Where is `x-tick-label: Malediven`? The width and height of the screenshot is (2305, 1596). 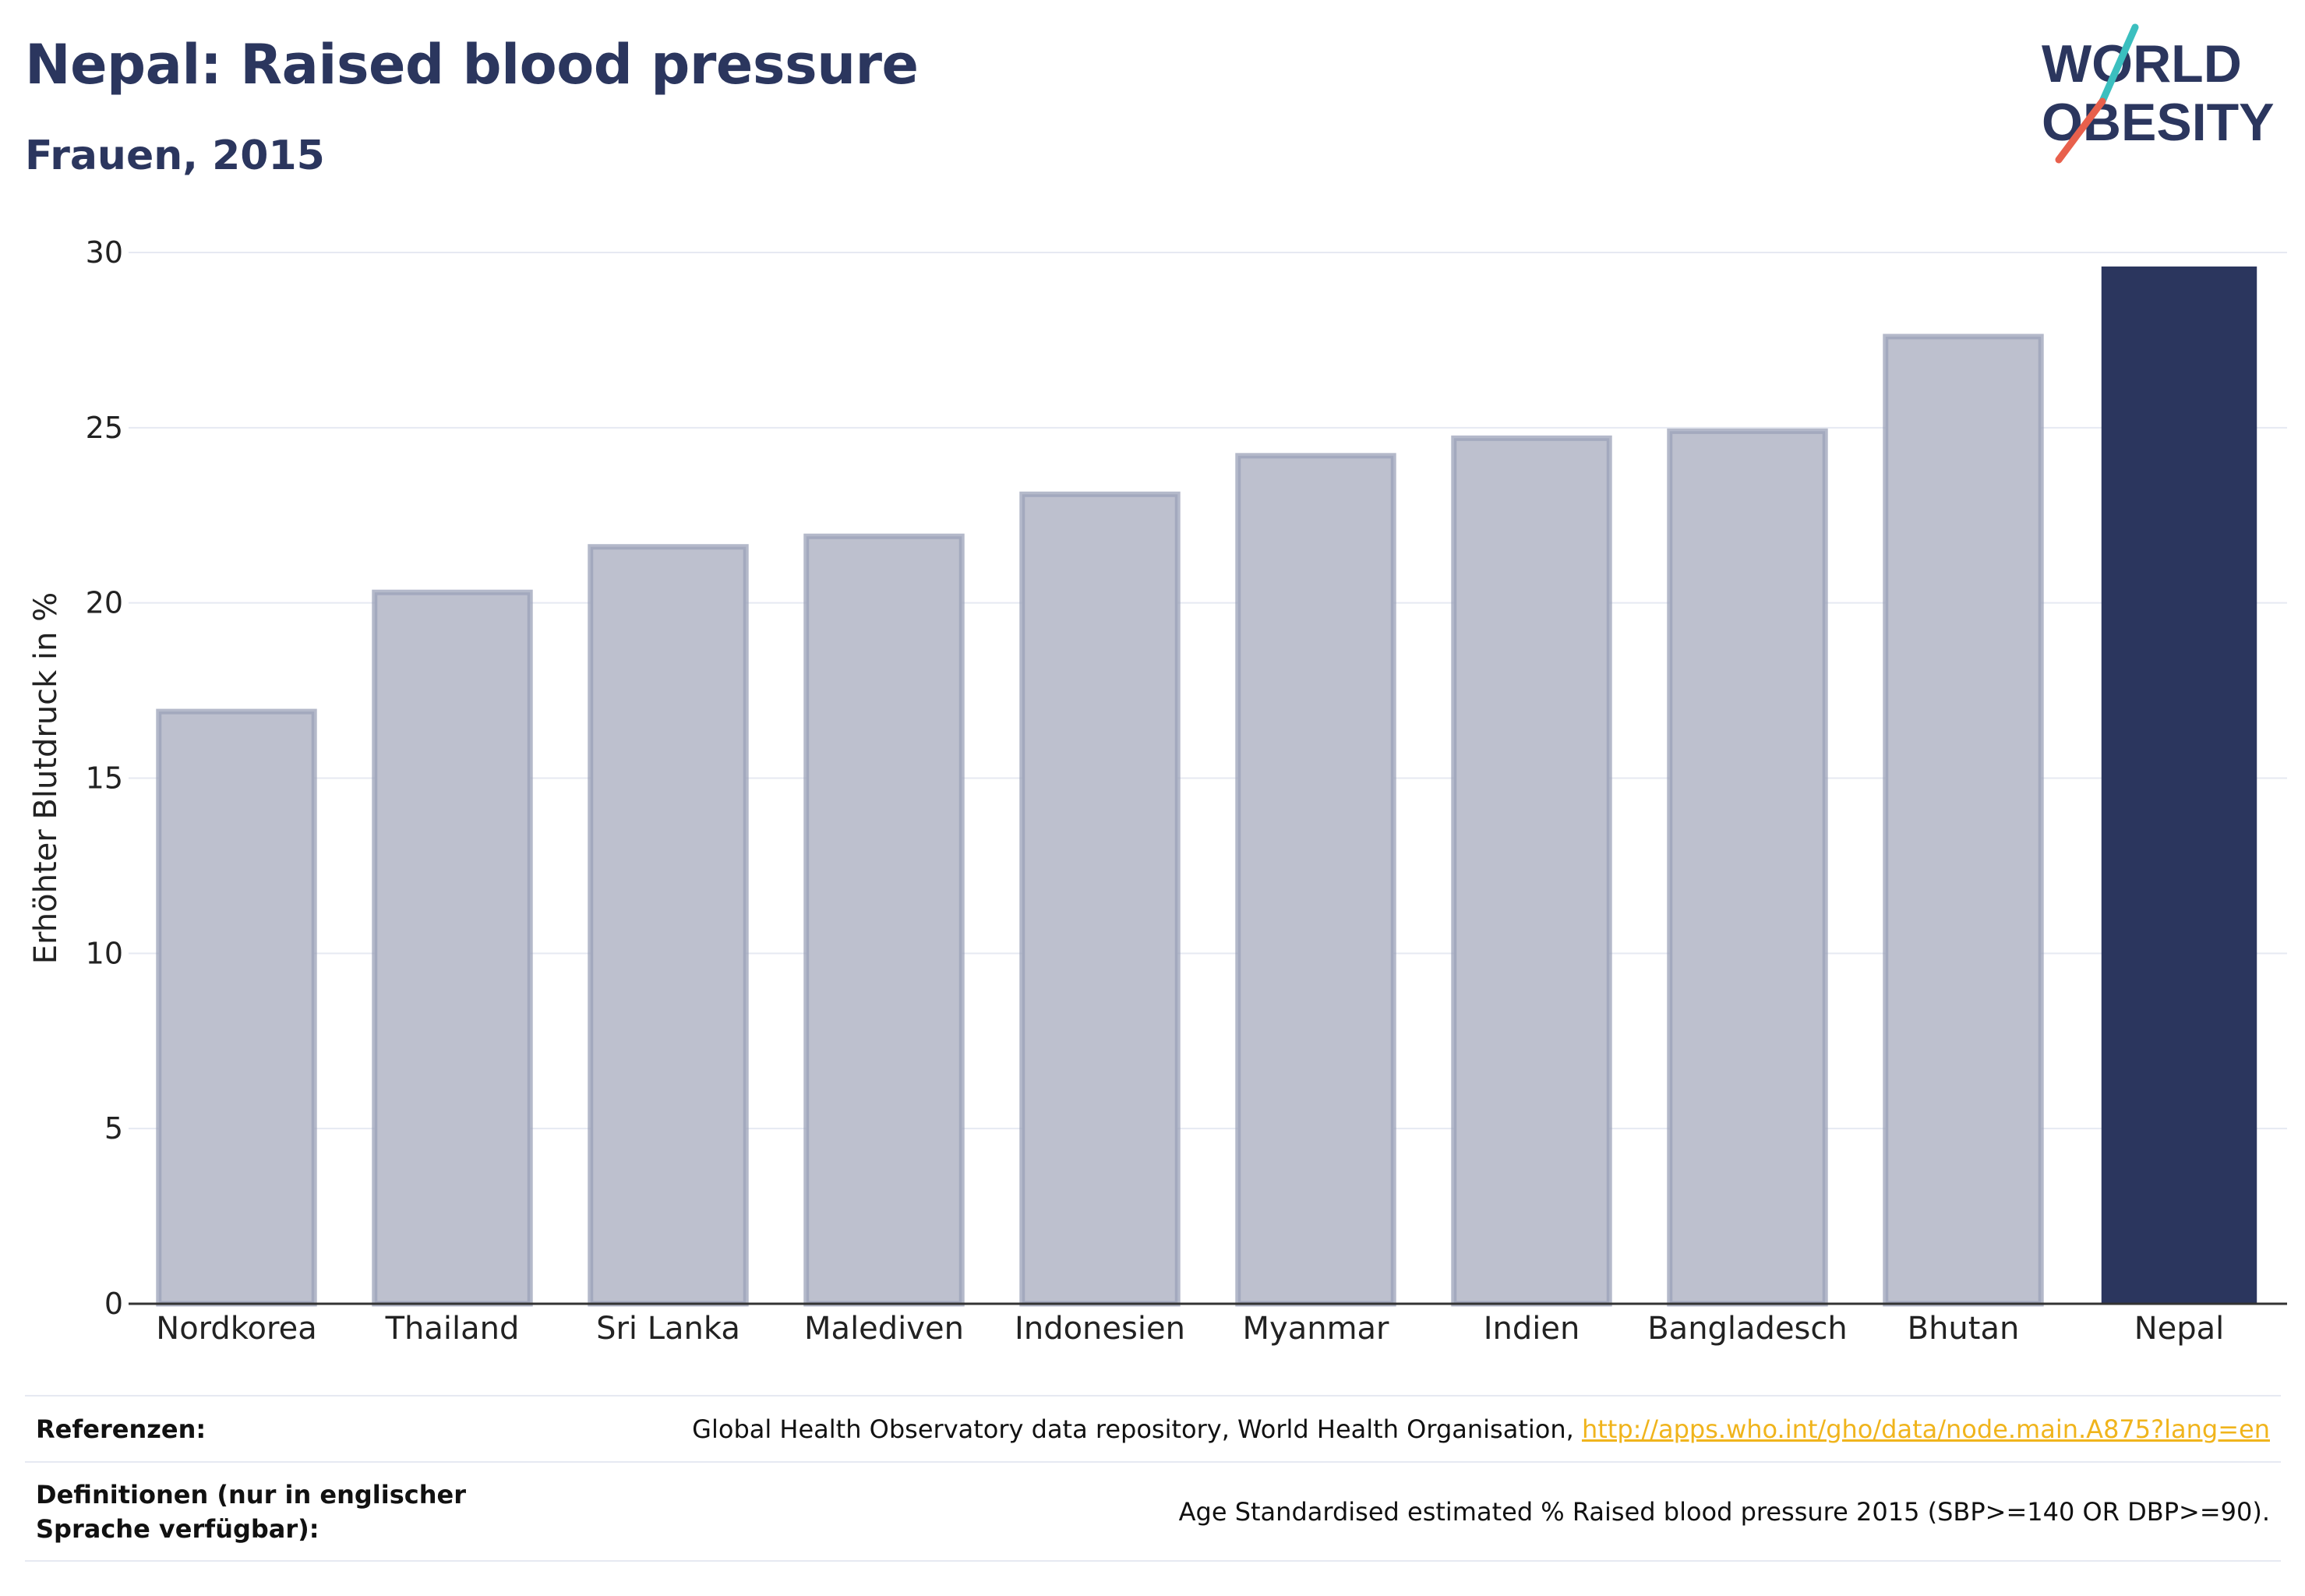 x-tick-label: Malediven is located at coordinates (884, 1329).